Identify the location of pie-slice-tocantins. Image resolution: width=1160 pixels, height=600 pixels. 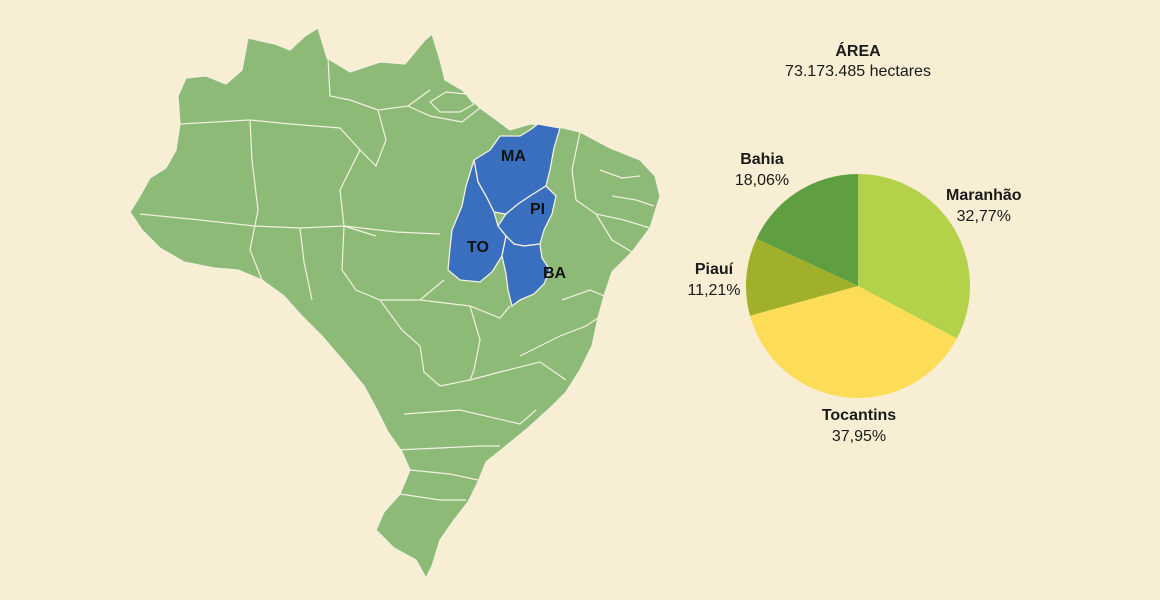
(853, 342).